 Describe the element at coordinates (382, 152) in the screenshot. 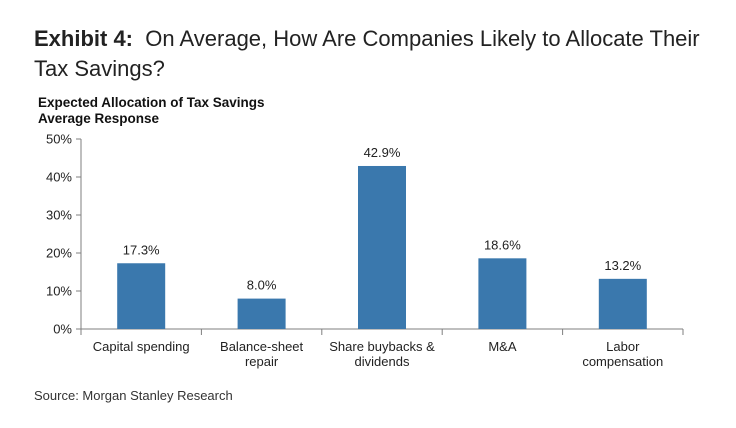

I see `data-label: 42.9%` at that location.